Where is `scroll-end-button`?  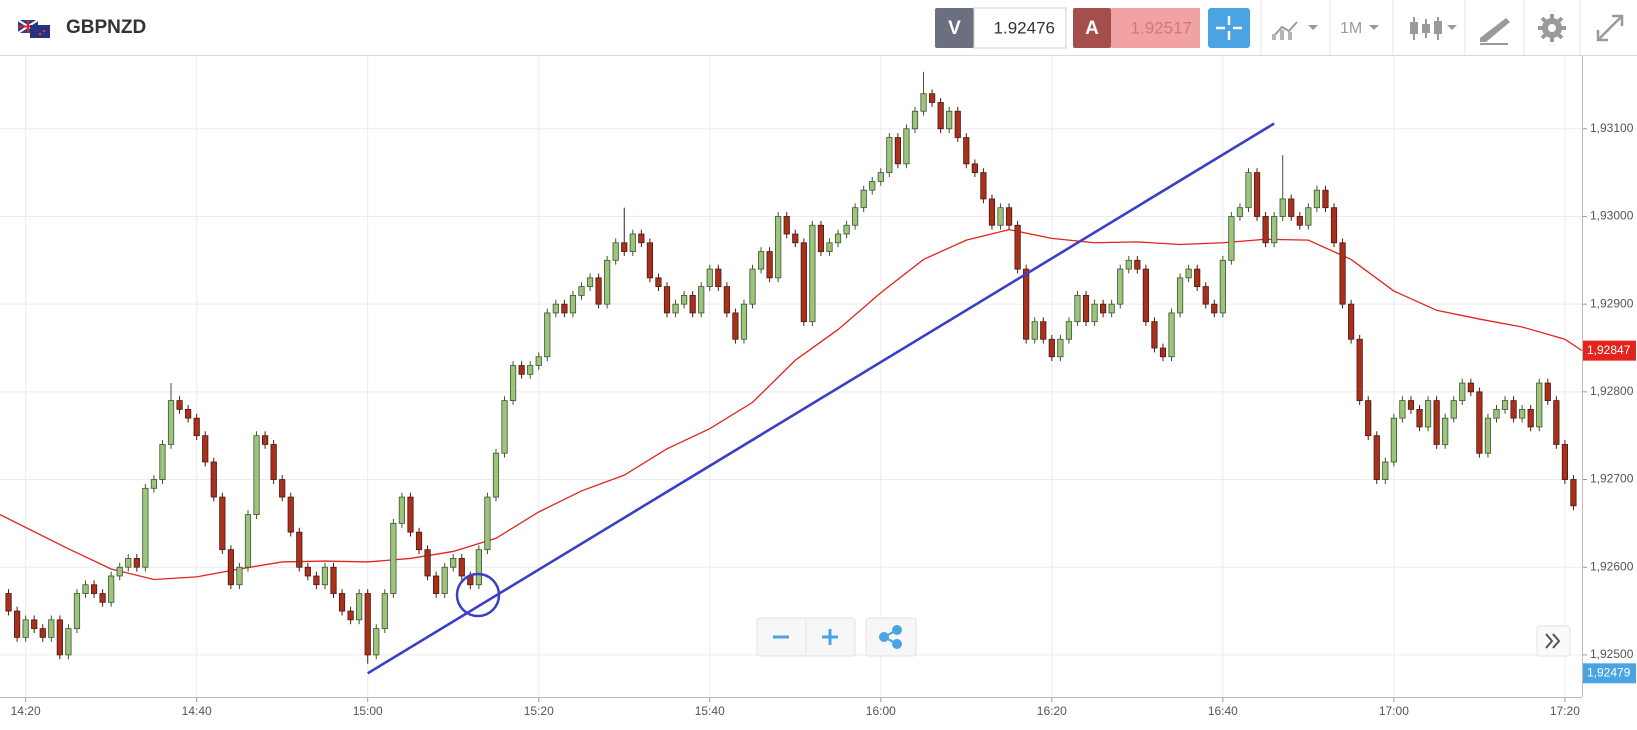
scroll-end-button is located at coordinates (1553, 641).